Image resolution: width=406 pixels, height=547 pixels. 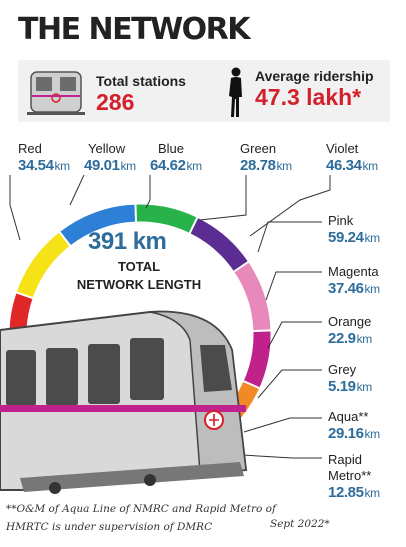 What do you see at coordinates (314, 76) in the screenshot?
I see `average-ridership-label: Average ridership` at bounding box center [314, 76].